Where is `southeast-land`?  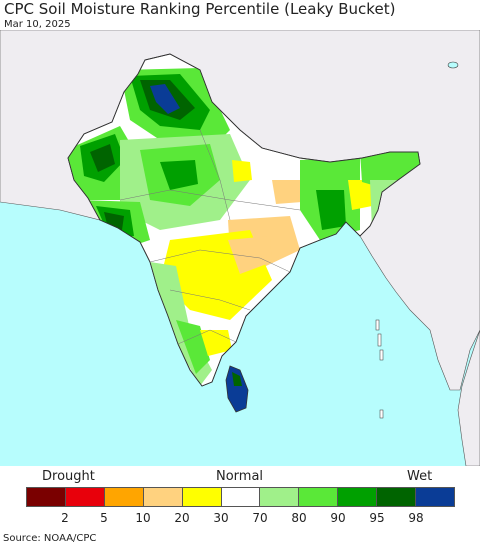 southeast-land is located at coordinates (468, 397).